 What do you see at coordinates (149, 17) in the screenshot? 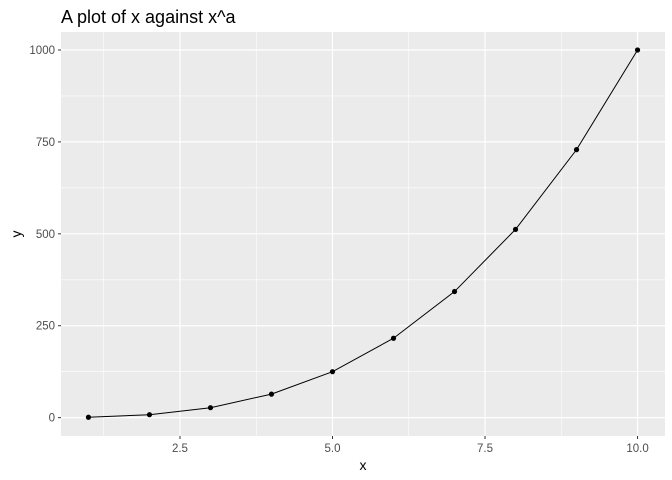
I see `chart-title: A plot of x against x^a` at bounding box center [149, 17].